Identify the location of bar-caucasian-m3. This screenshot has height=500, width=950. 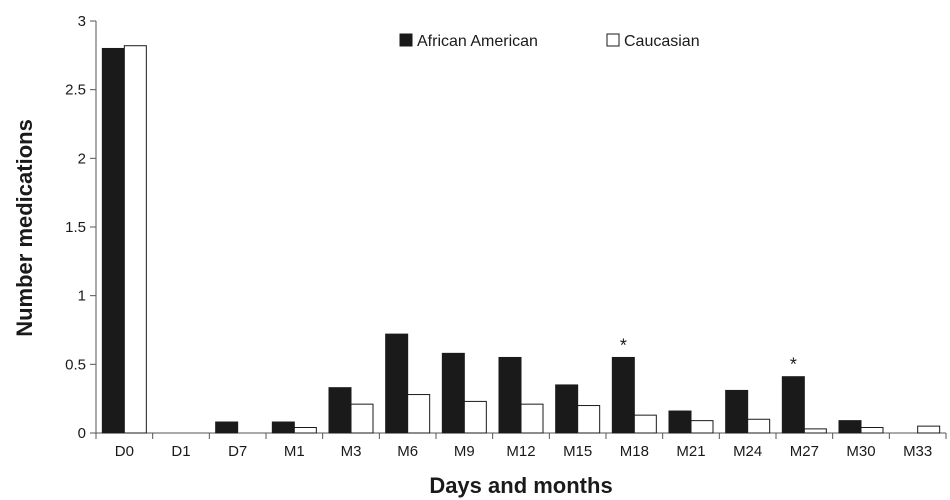
(362, 418).